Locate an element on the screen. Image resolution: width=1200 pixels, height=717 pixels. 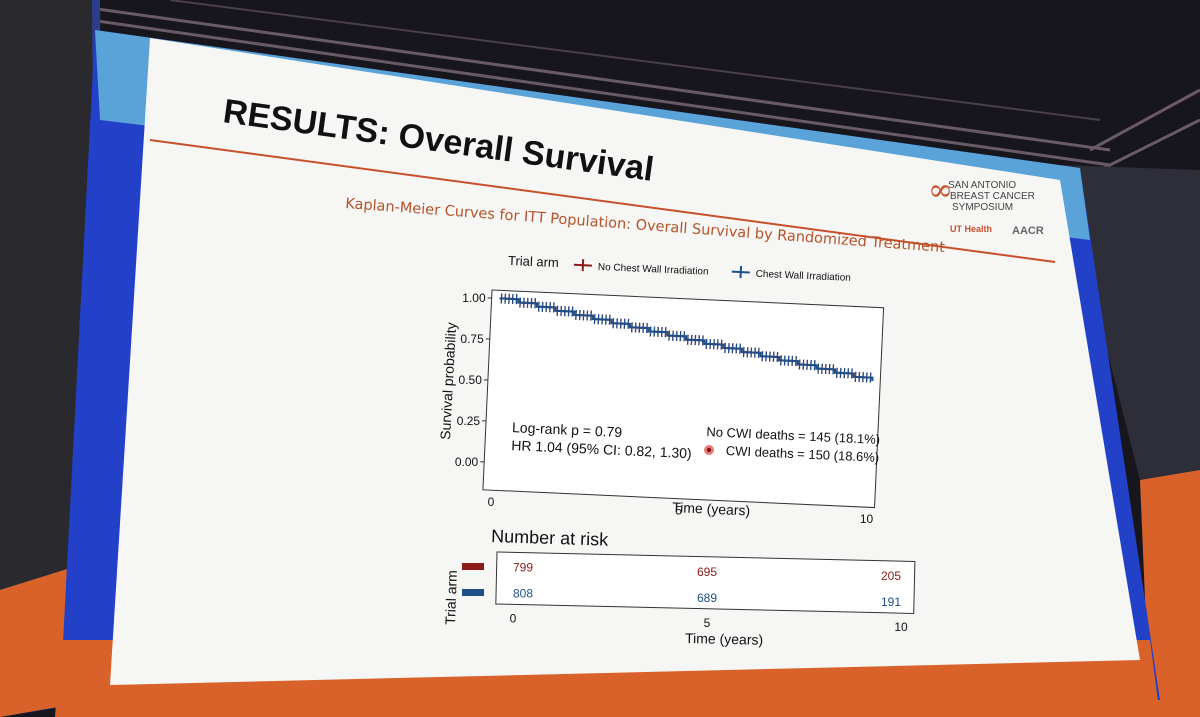
x-axis-ticks: 0 5 10 is located at coordinates (681, 510).